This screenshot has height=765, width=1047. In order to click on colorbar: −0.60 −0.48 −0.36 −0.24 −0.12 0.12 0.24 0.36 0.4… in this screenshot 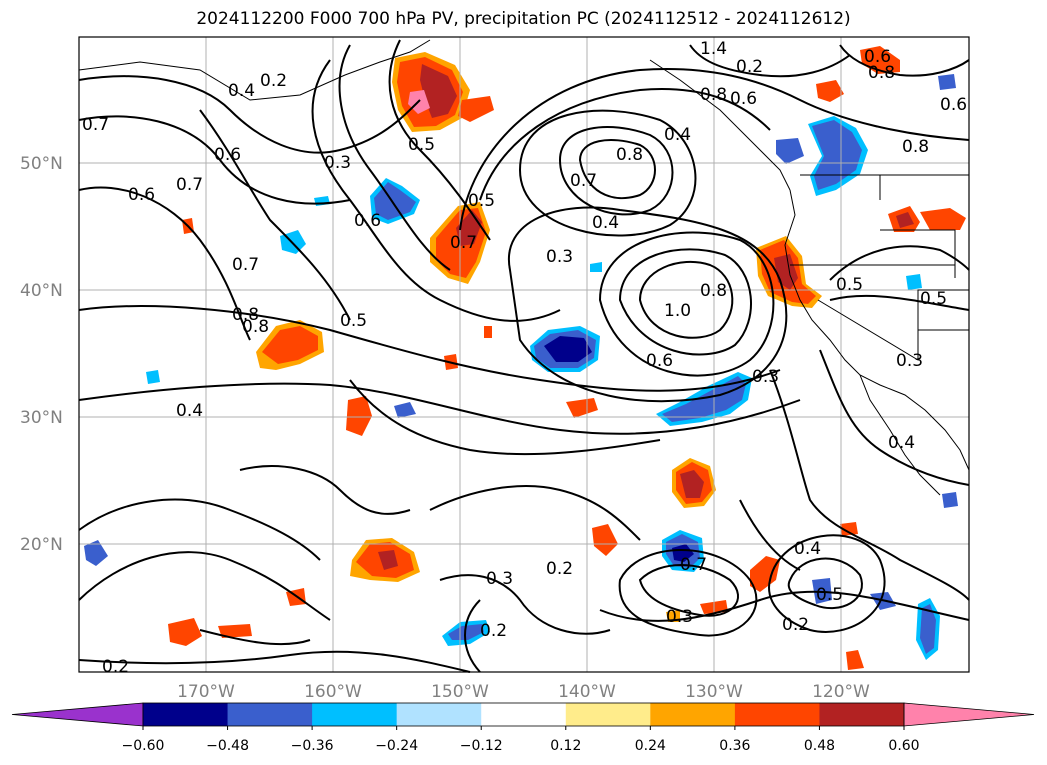, I will do `click(523, 728)`.